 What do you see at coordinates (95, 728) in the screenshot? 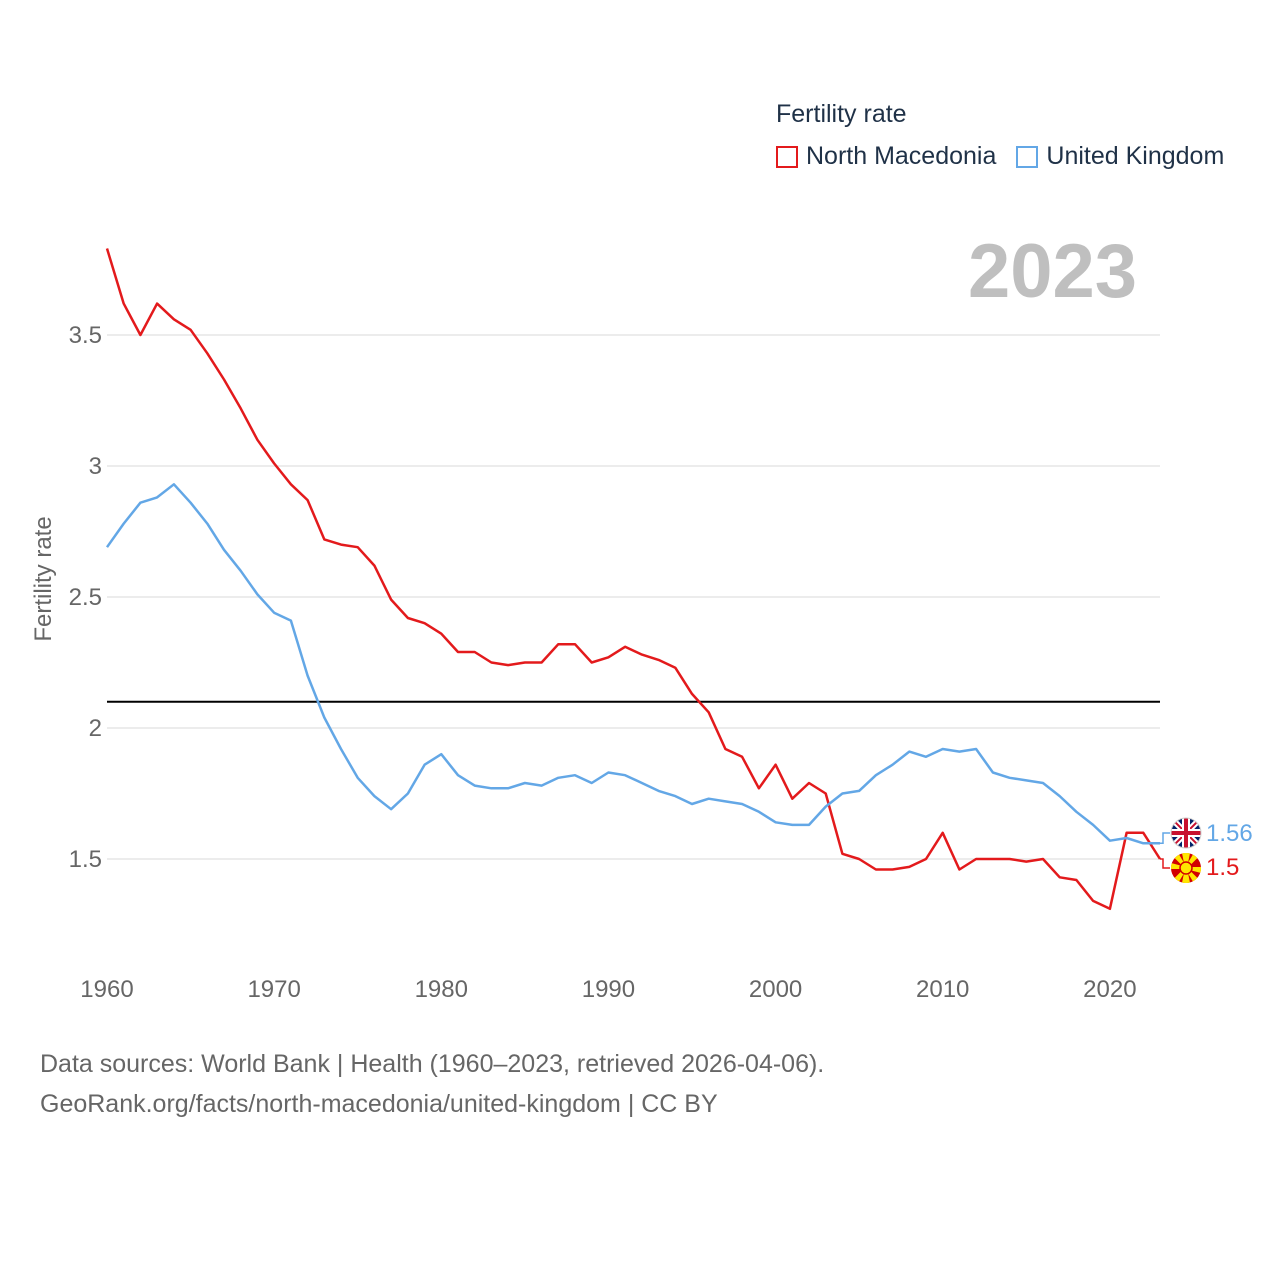
I see `y-tick-label: 2` at bounding box center [95, 728].